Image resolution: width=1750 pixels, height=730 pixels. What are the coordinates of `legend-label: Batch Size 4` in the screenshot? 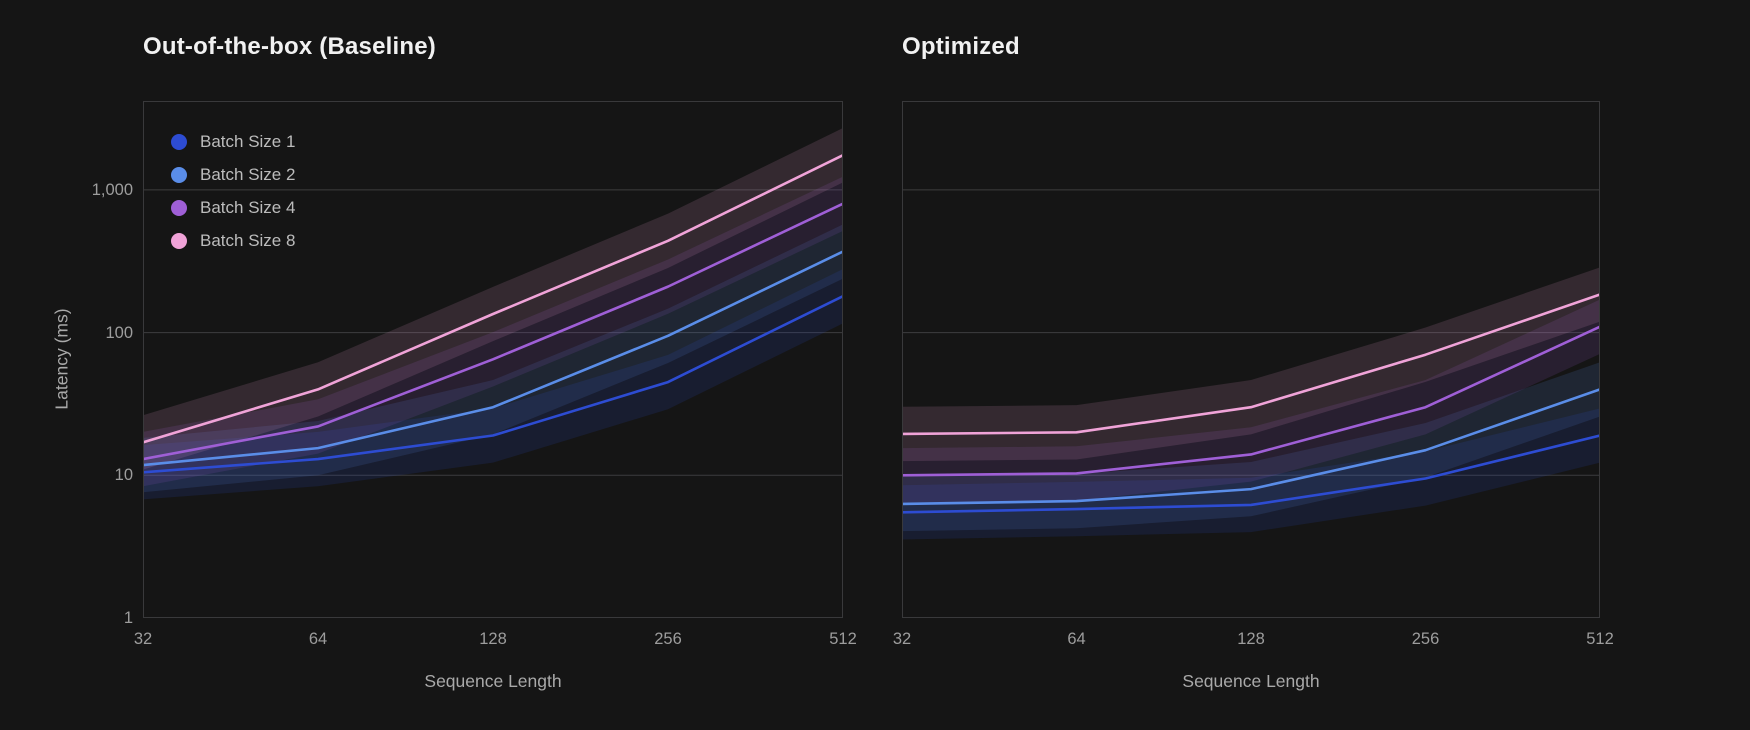 It's located at (248, 207).